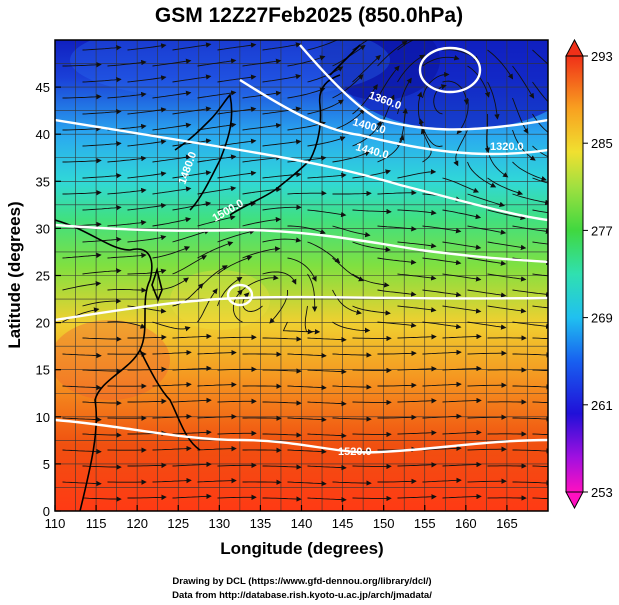 This screenshot has width=619, height=605. What do you see at coordinates (43, 87) in the screenshot?
I see `y-tick-label: 45` at bounding box center [43, 87].